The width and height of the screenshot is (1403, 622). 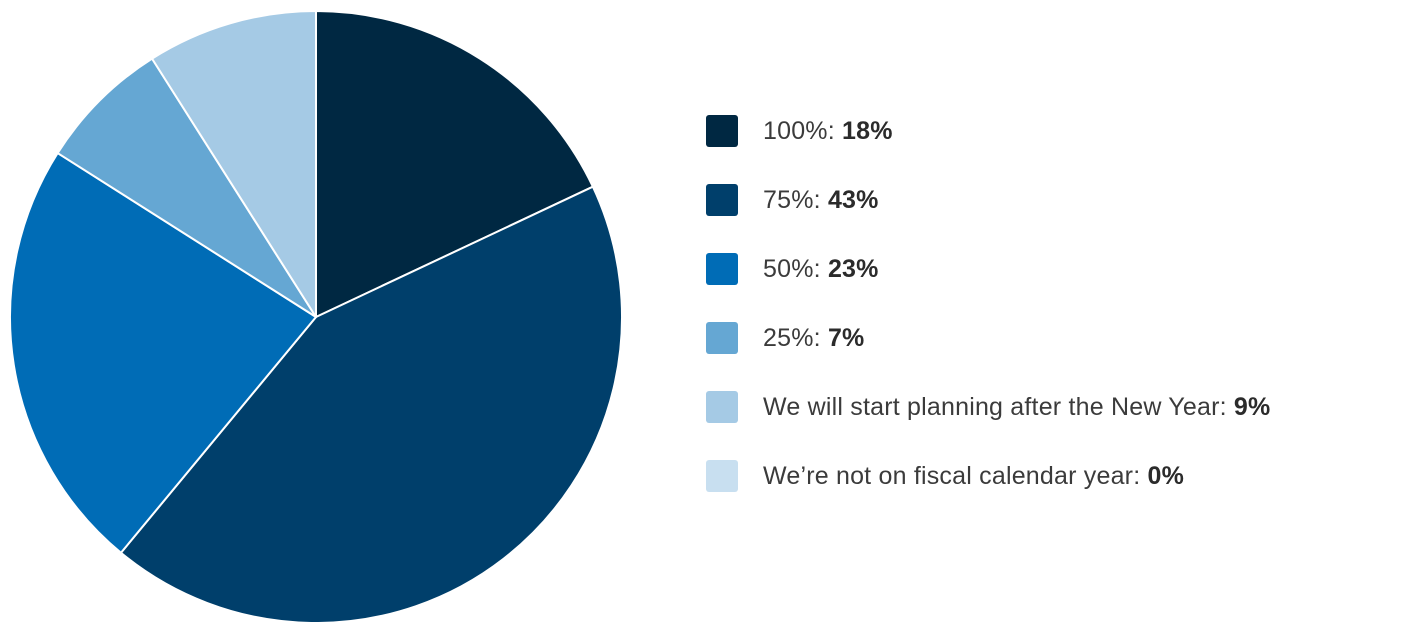 I want to click on legend-value-25: 7%, so click(x=846, y=337).